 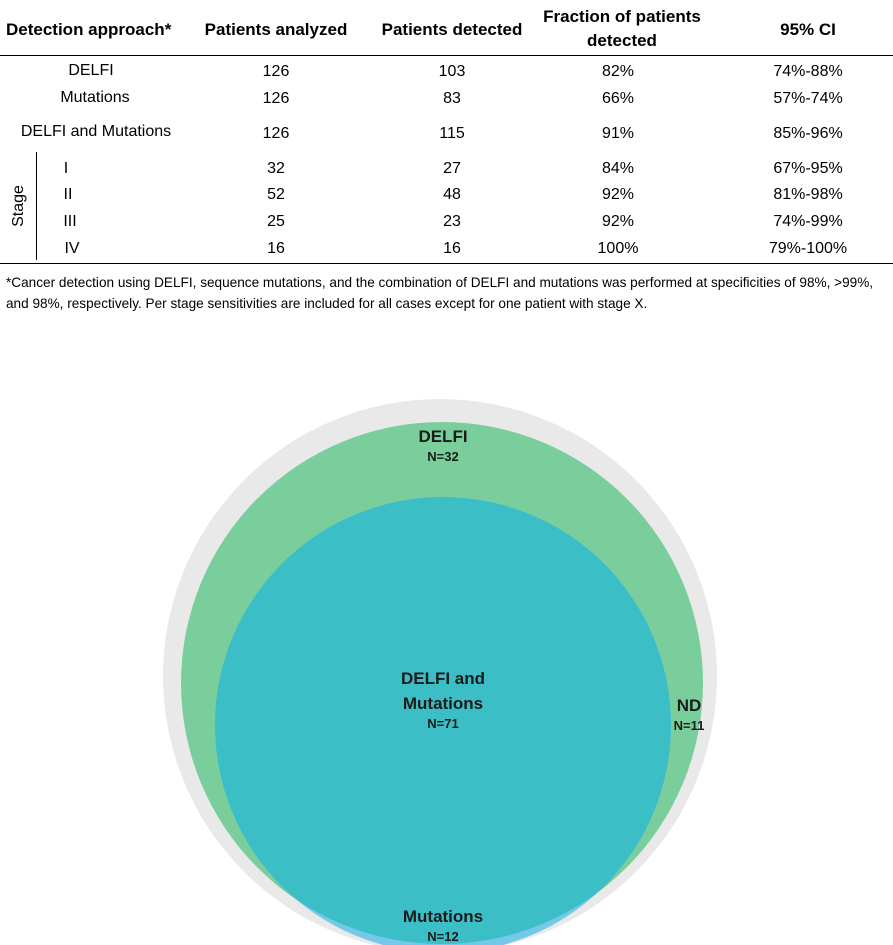 I want to click on cell-fraction: 66%, so click(x=618, y=98).